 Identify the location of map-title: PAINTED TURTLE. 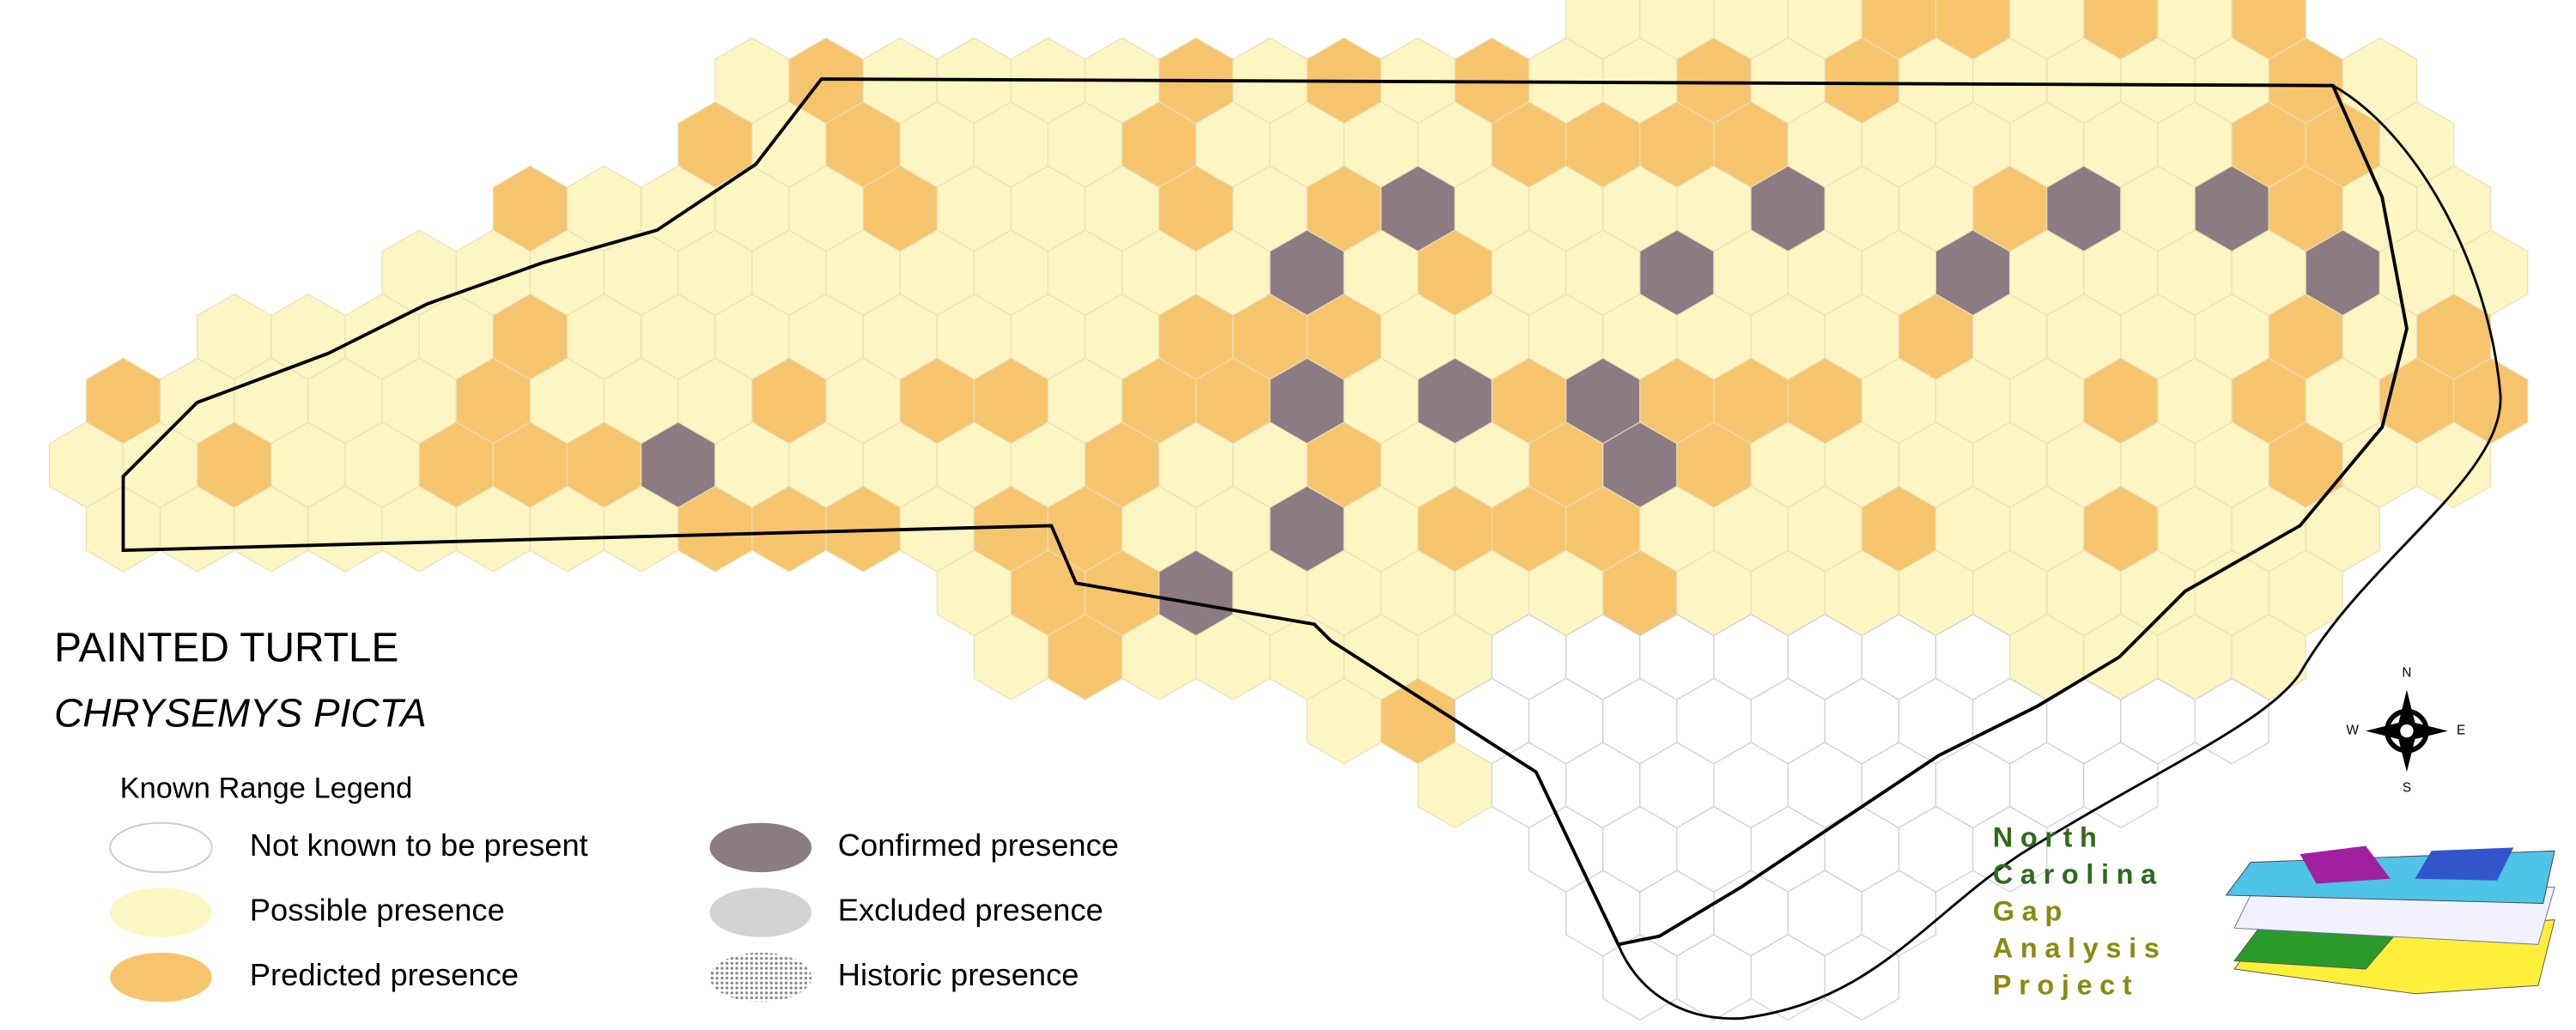
(226, 647).